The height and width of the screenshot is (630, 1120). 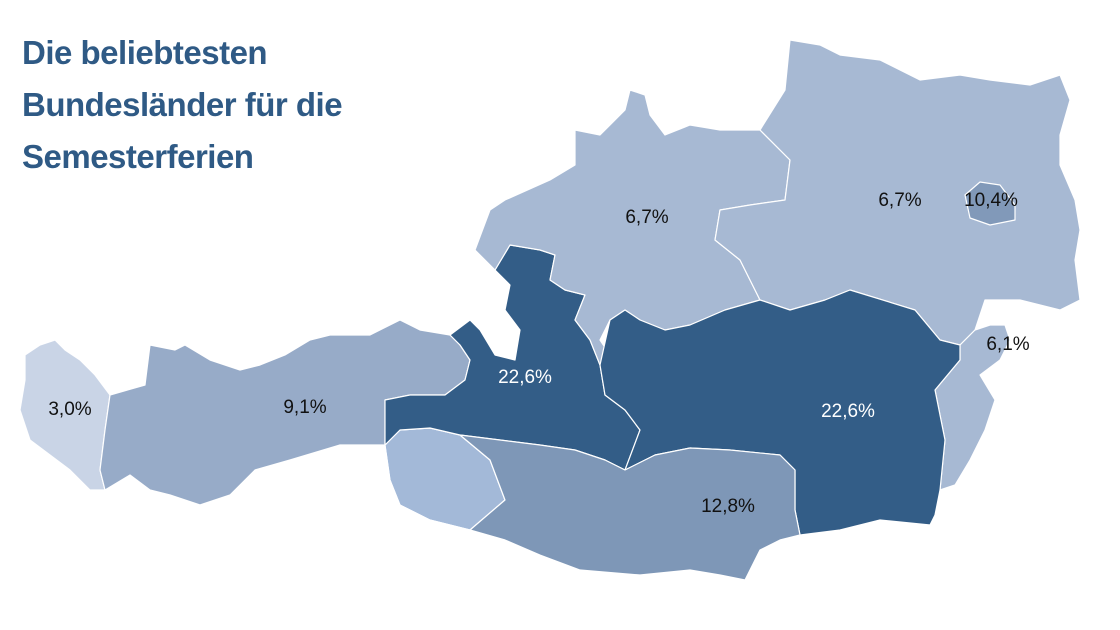 What do you see at coordinates (69, 409) in the screenshot?
I see `region-label: 3,0%` at bounding box center [69, 409].